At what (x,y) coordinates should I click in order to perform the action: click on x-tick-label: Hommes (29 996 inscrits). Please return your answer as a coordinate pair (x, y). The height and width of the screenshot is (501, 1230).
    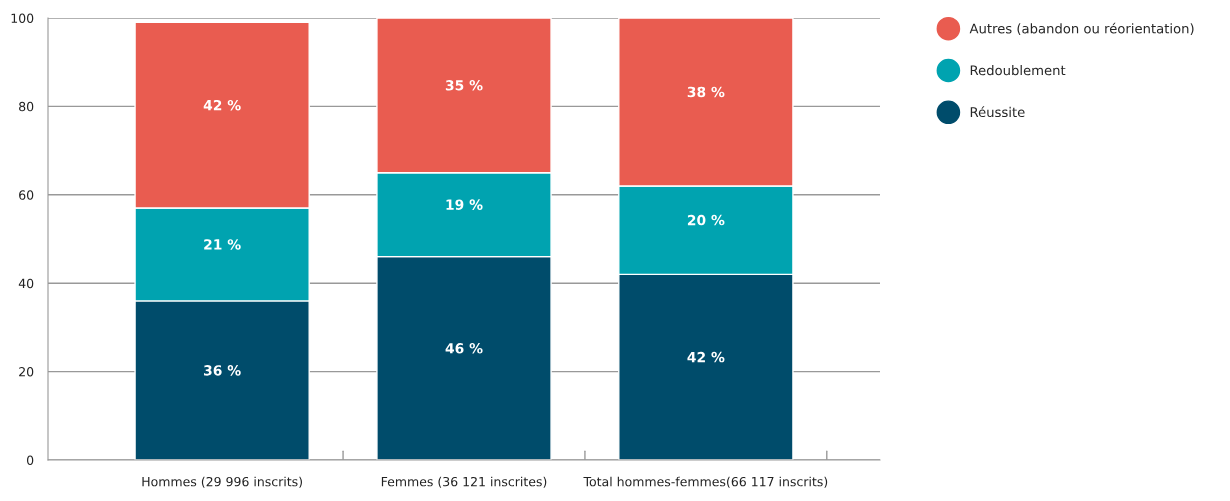
    Looking at the image, I should click on (222, 482).